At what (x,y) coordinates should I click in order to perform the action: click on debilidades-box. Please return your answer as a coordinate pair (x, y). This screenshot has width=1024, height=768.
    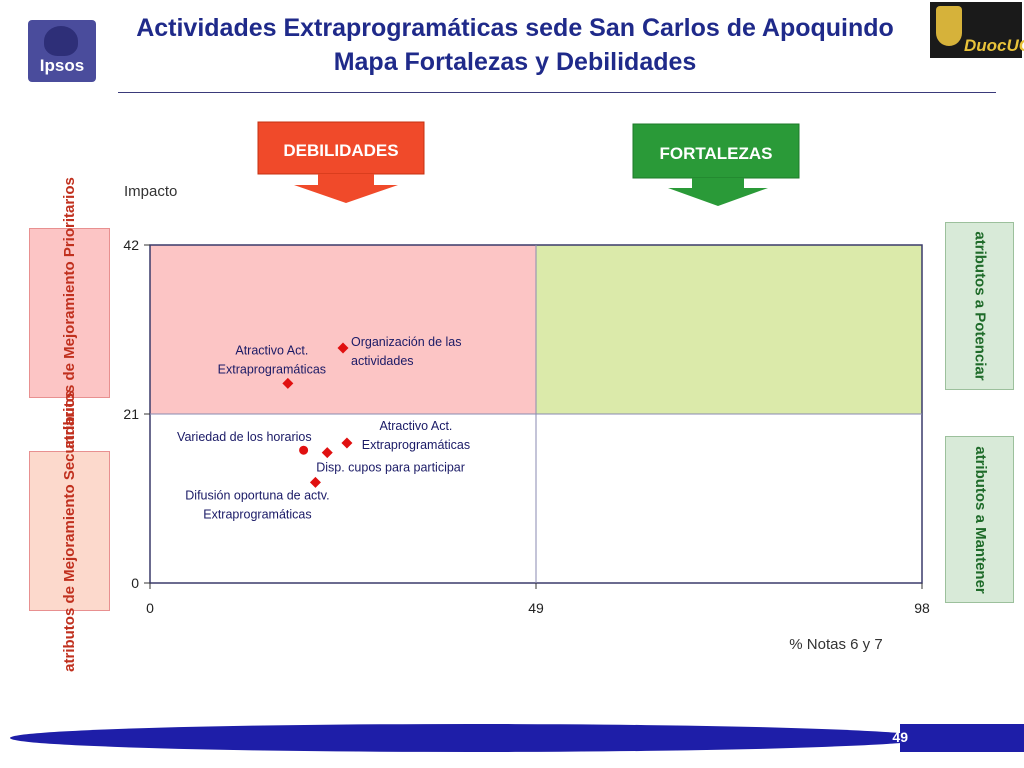
    Looking at the image, I should click on (341, 148).